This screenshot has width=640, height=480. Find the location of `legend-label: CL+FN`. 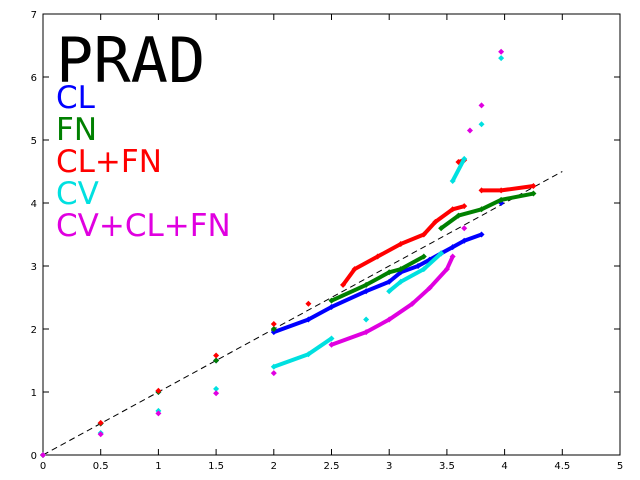

legend-label: CL+FN is located at coordinates (109, 162).